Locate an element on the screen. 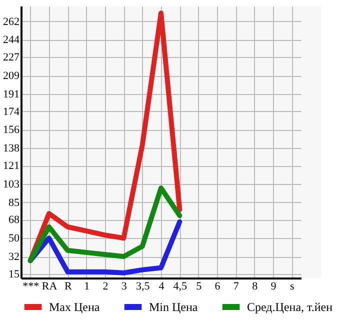 This screenshot has height=335, width=345. y-tick-label: 262 is located at coordinates (11, 22).